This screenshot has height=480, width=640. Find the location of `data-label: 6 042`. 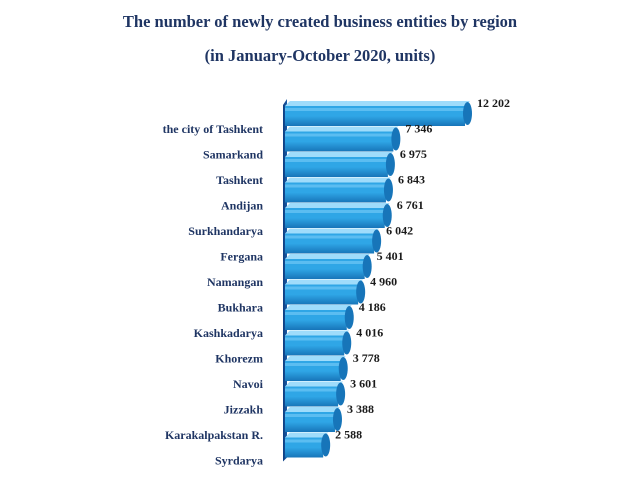

data-label: 6 042 is located at coordinates (399, 231).